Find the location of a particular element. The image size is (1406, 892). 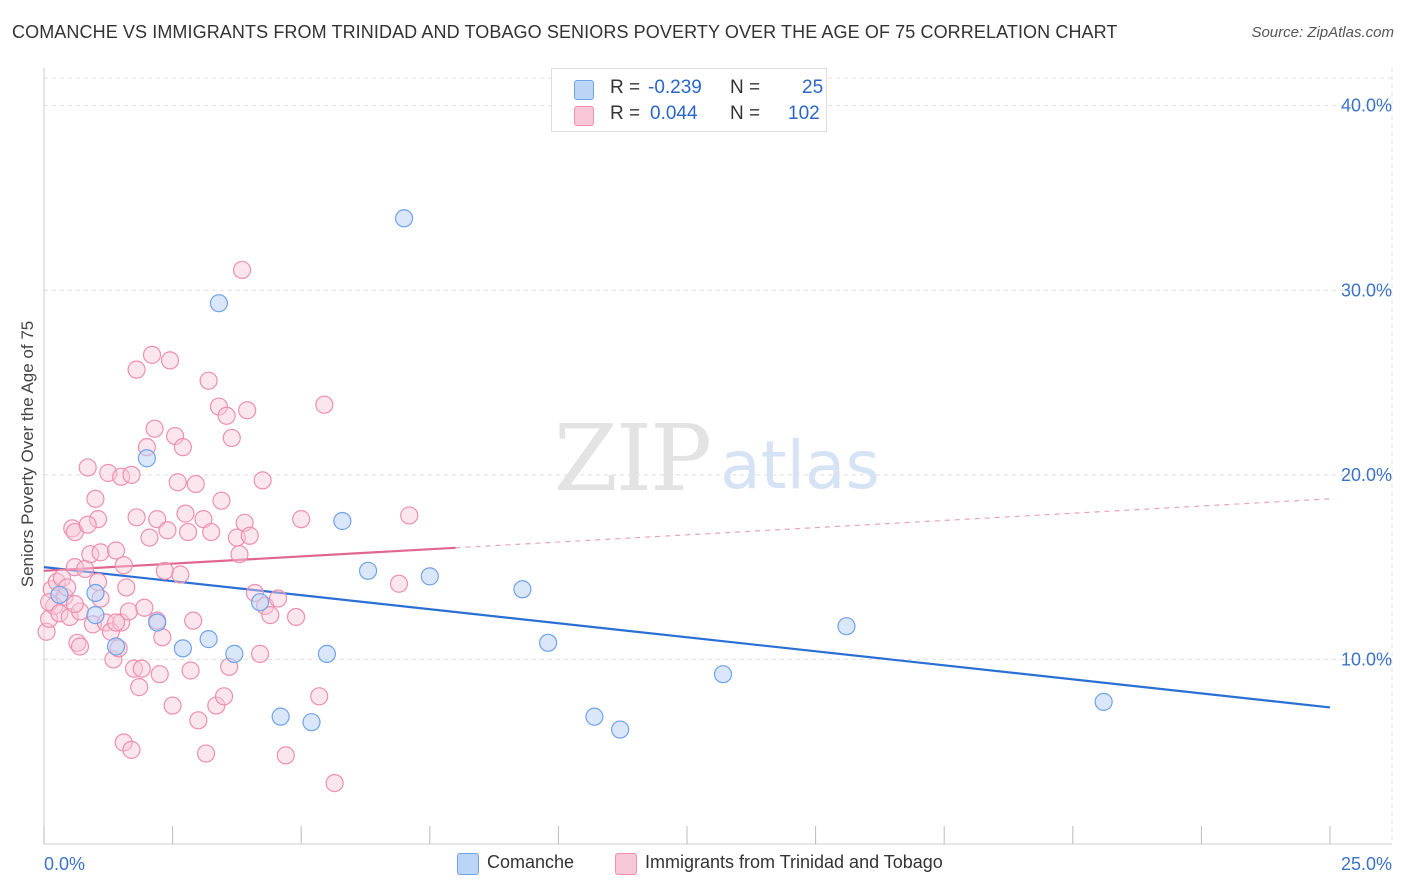

trinidad-legend-label: Immigrants from Trinidad and Tobago is located at coordinates (794, 862).